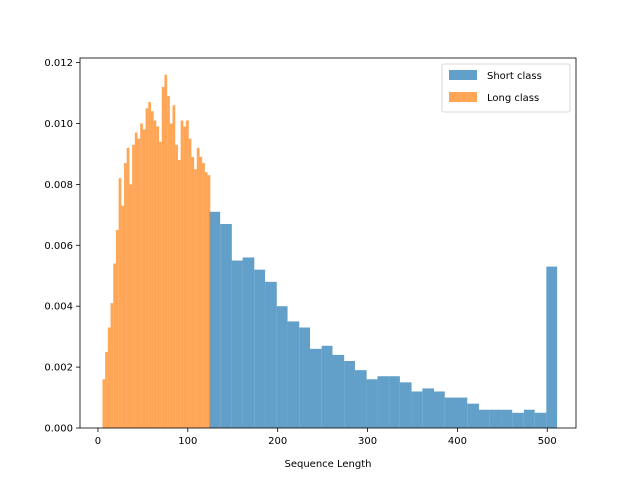 This screenshot has width=640, height=480. What do you see at coordinates (187, 441) in the screenshot?
I see `x-tick-label: 100` at bounding box center [187, 441].